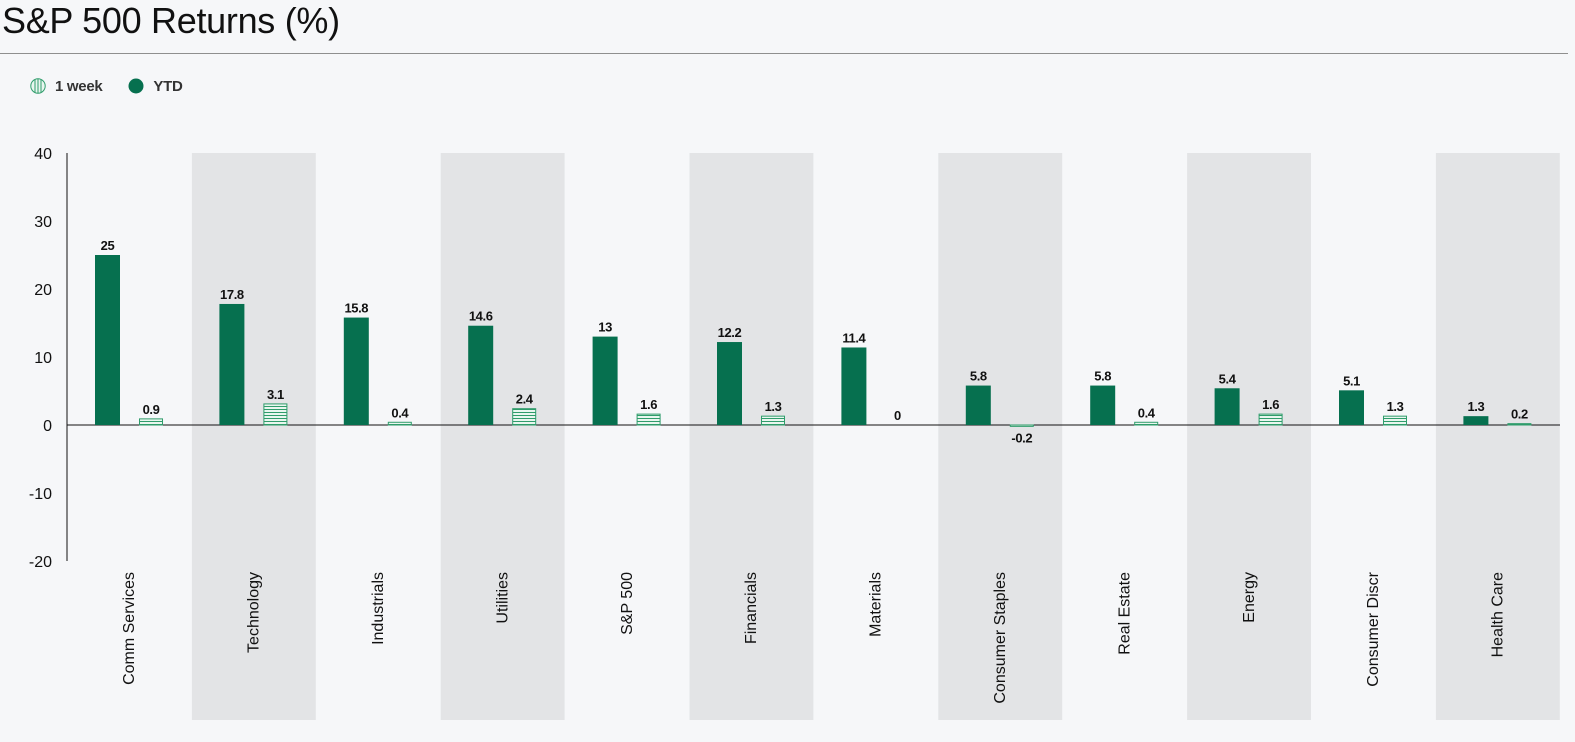 The image size is (1575, 742). What do you see at coordinates (1498, 614) in the screenshot?
I see `category-label-health-care: Health Care` at bounding box center [1498, 614].